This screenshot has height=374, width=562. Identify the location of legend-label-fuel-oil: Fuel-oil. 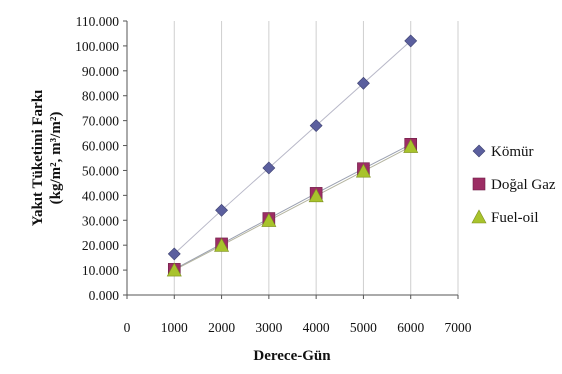
(515, 218).